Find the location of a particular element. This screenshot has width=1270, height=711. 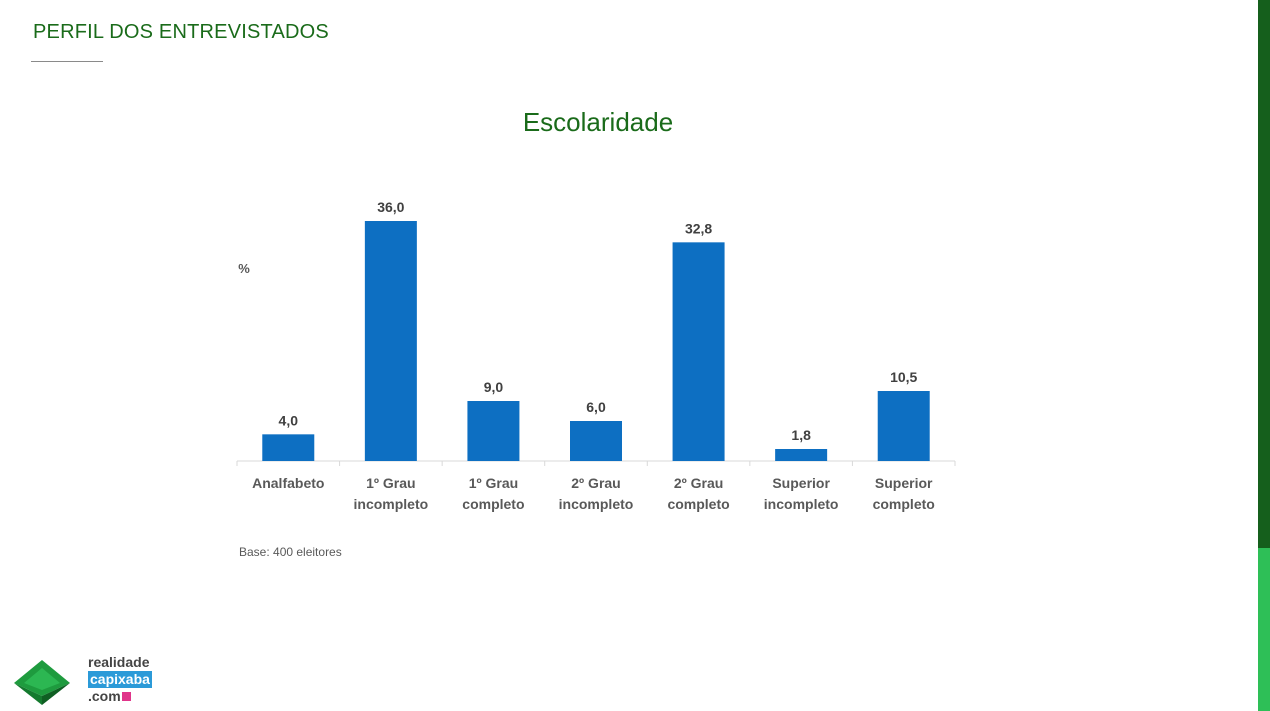

category-label: Superior incompleto is located at coordinates (801, 493).